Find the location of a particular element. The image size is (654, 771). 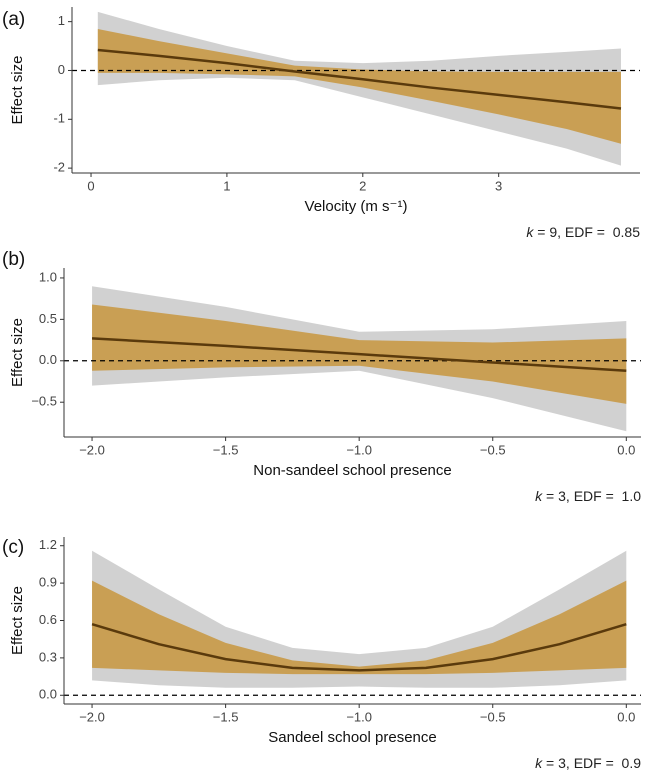

x-axis-label: Velocity (m s⁻¹) is located at coordinates (356, 206).